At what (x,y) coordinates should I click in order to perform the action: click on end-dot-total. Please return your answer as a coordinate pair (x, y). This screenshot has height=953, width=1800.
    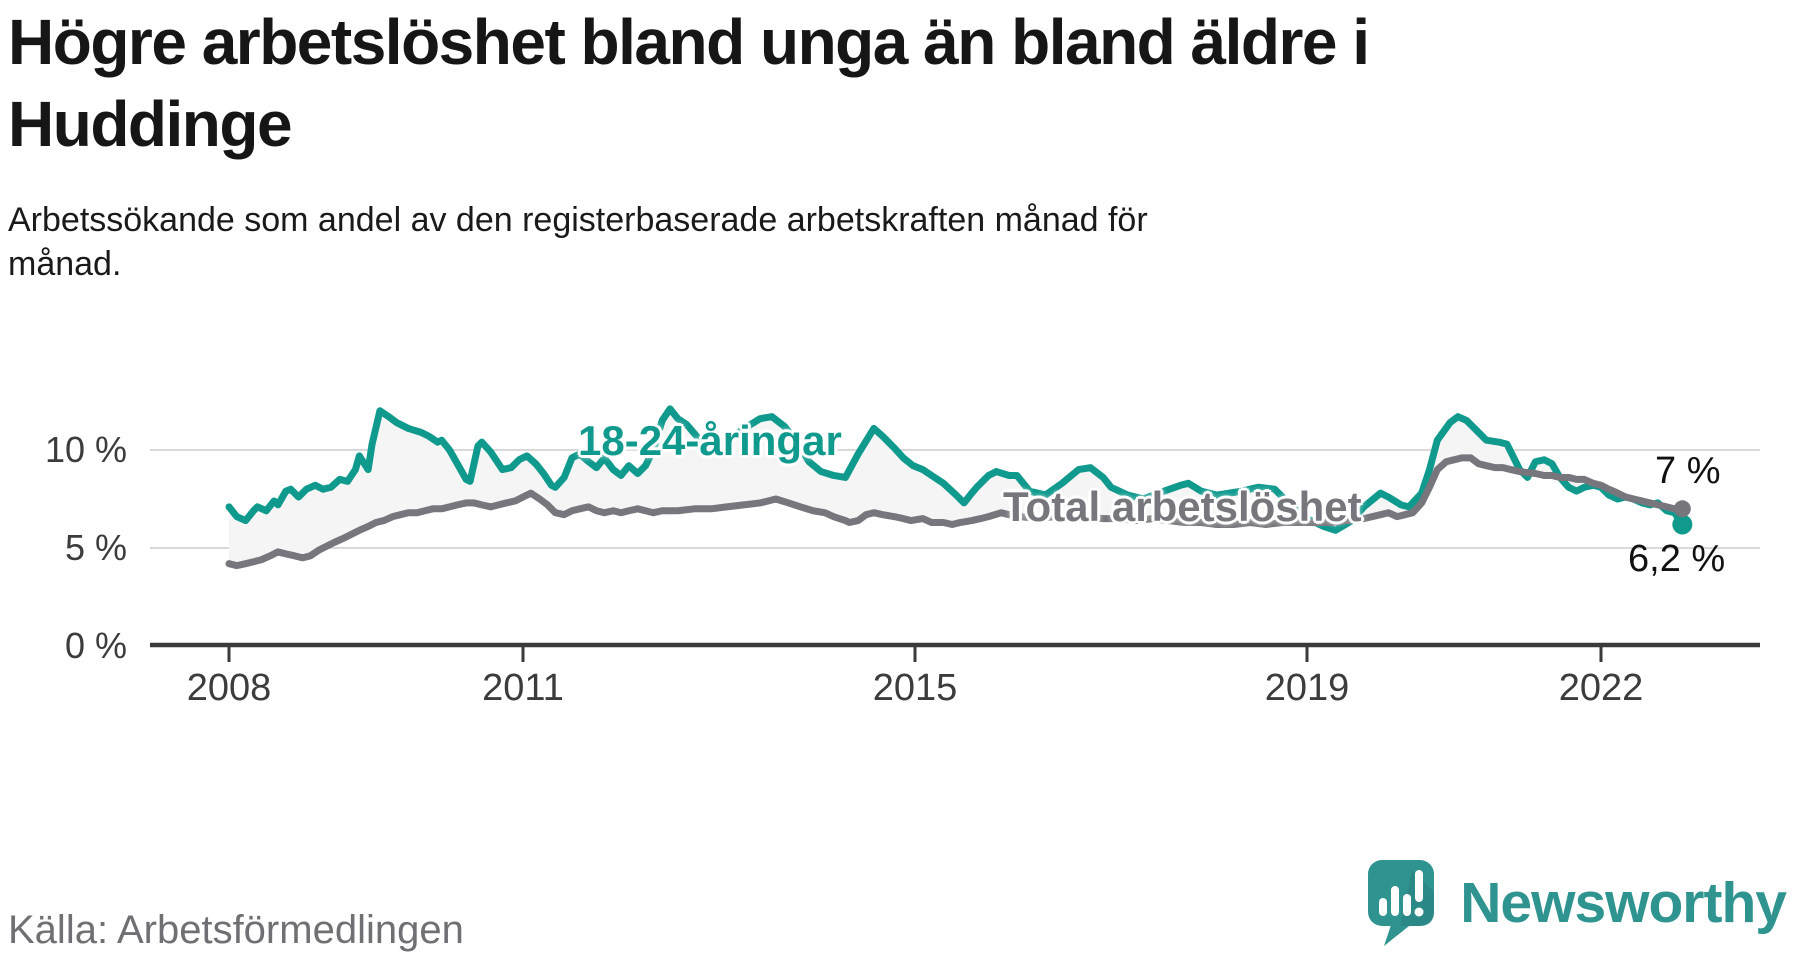
    Looking at the image, I should click on (1682, 509).